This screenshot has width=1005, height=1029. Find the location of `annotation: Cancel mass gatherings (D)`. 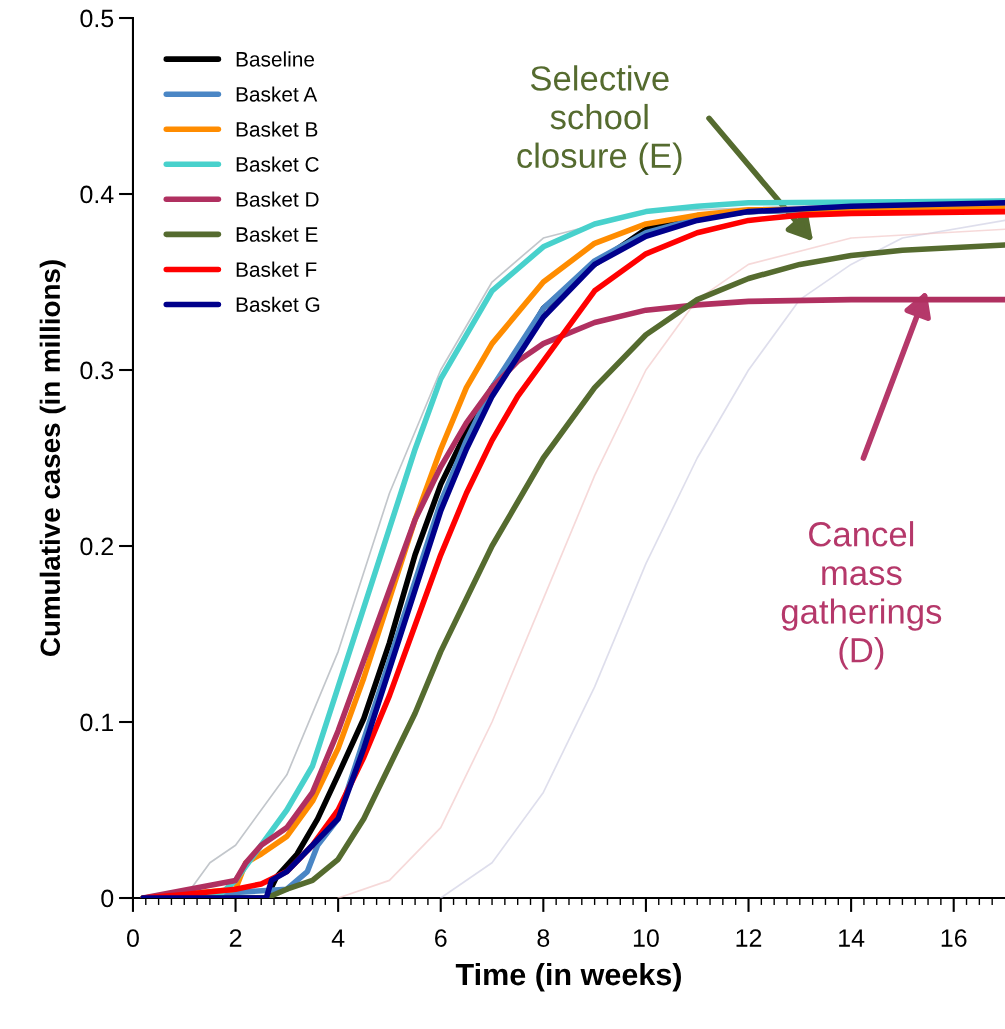

annotation: Cancel mass gatherings (D) is located at coordinates (861, 595).